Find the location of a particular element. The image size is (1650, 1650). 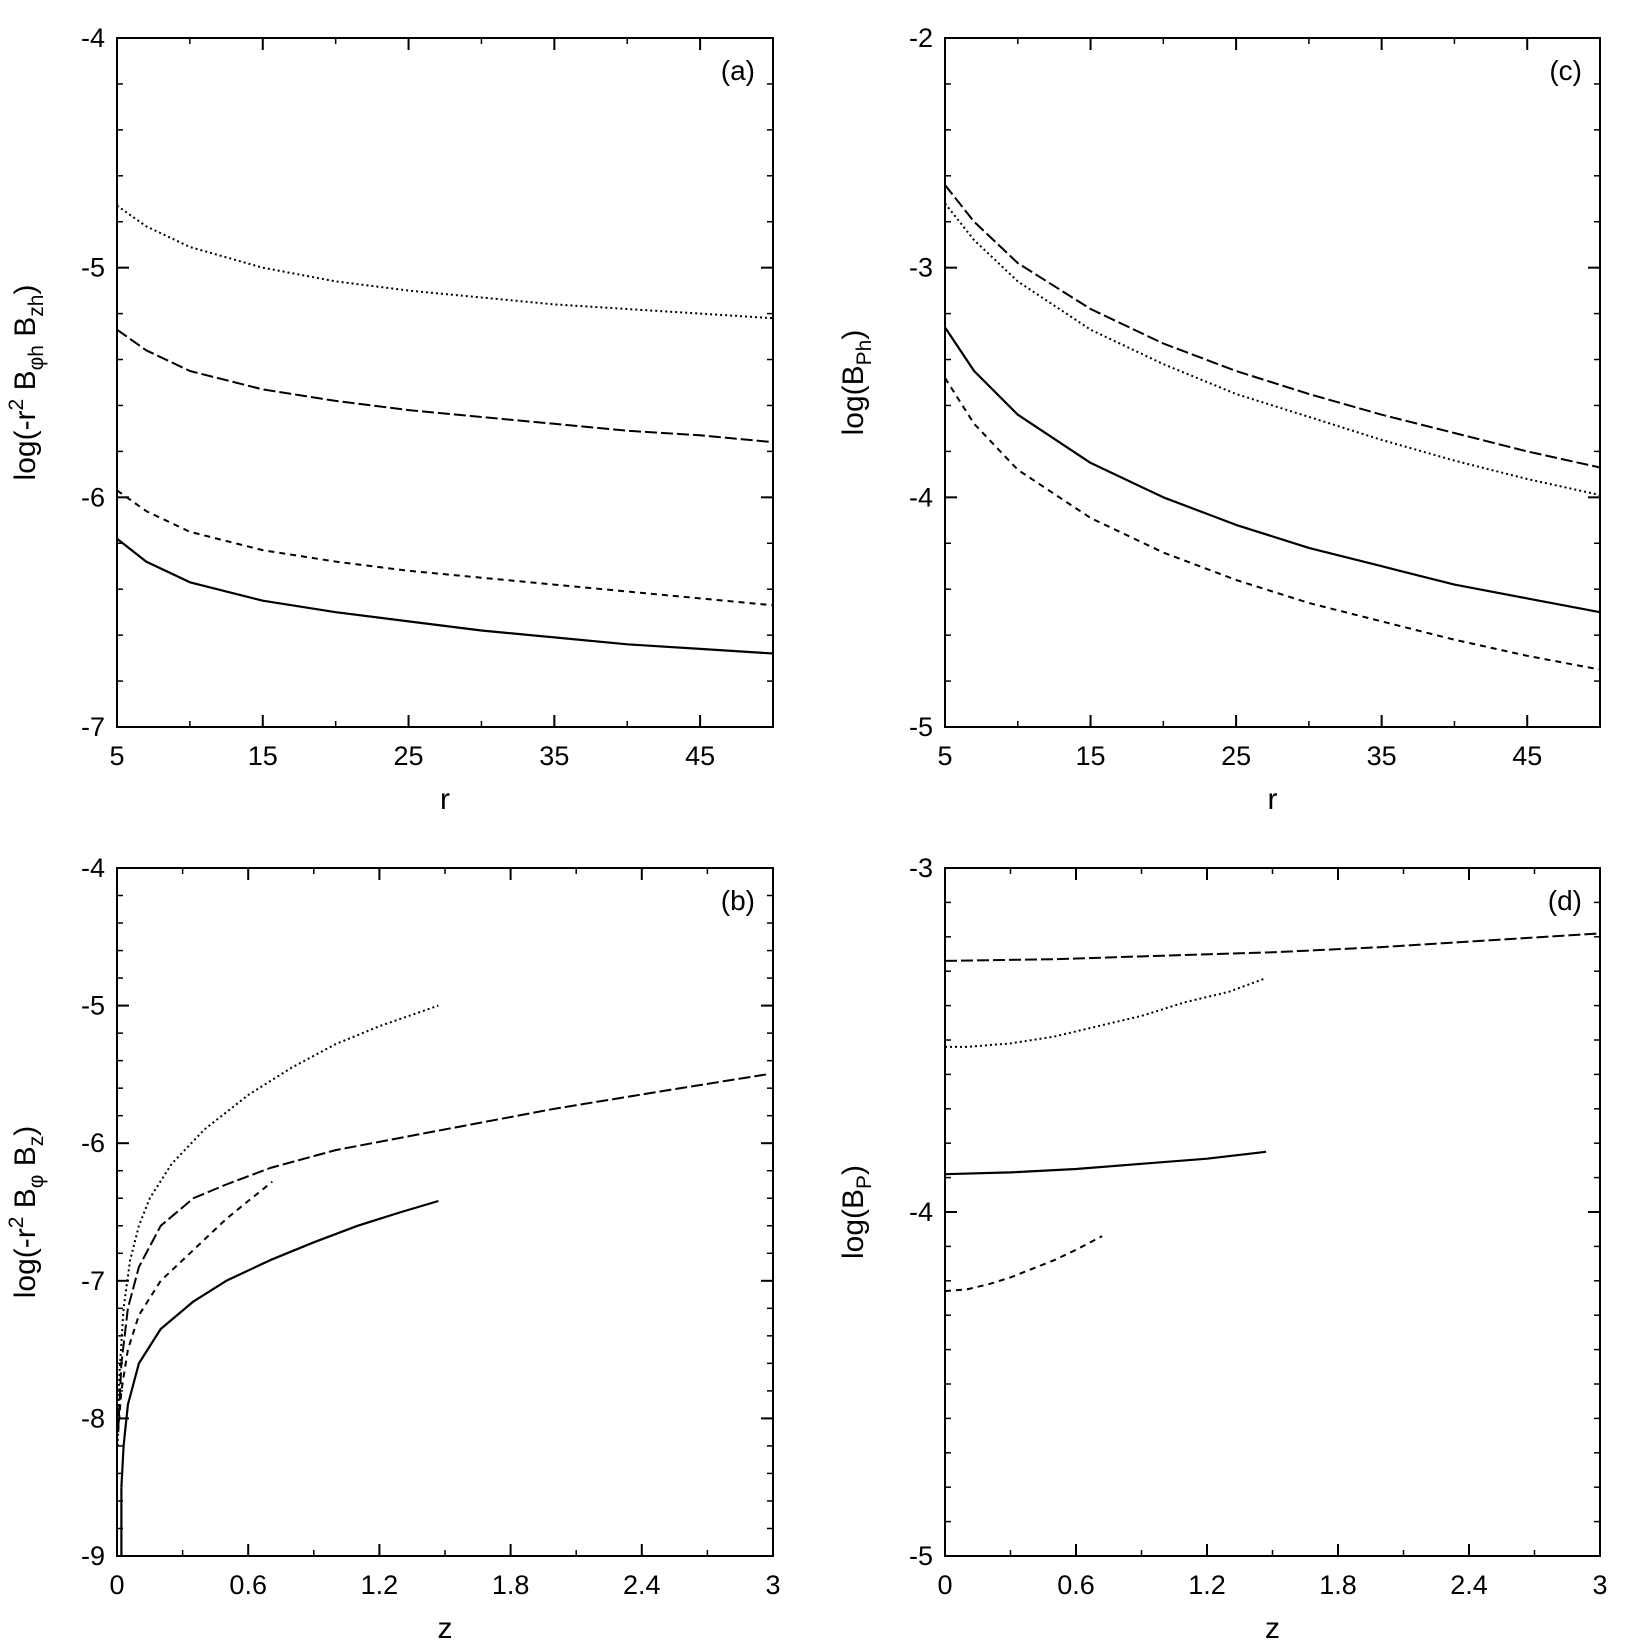

y-tick-label: -2 is located at coordinates (921, 38).